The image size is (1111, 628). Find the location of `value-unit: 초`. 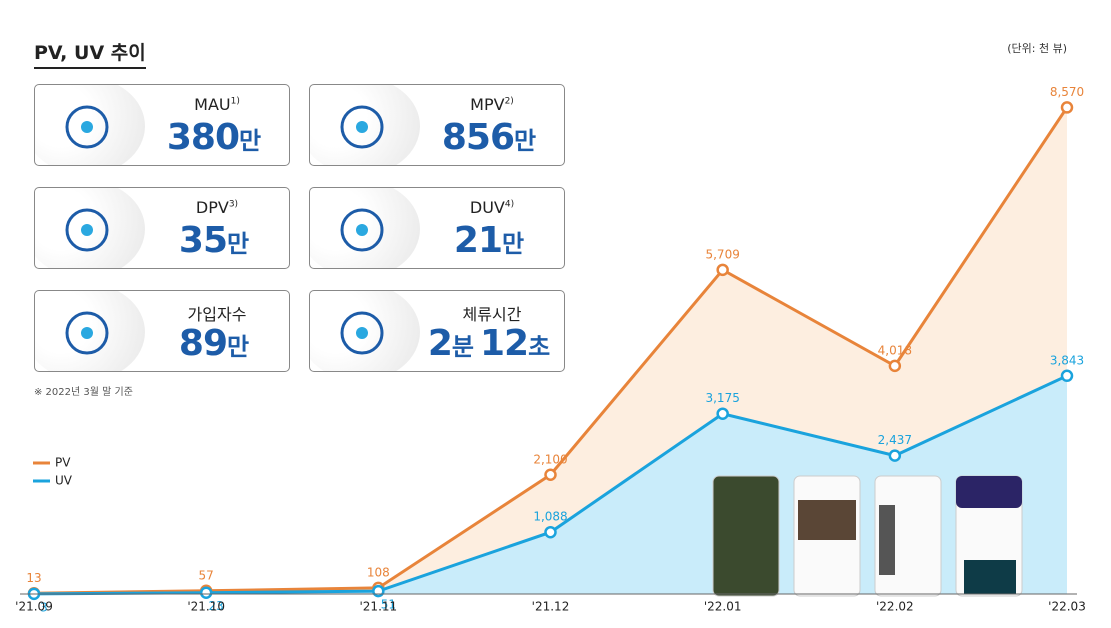

value-unit: 초 is located at coordinates (539, 347).